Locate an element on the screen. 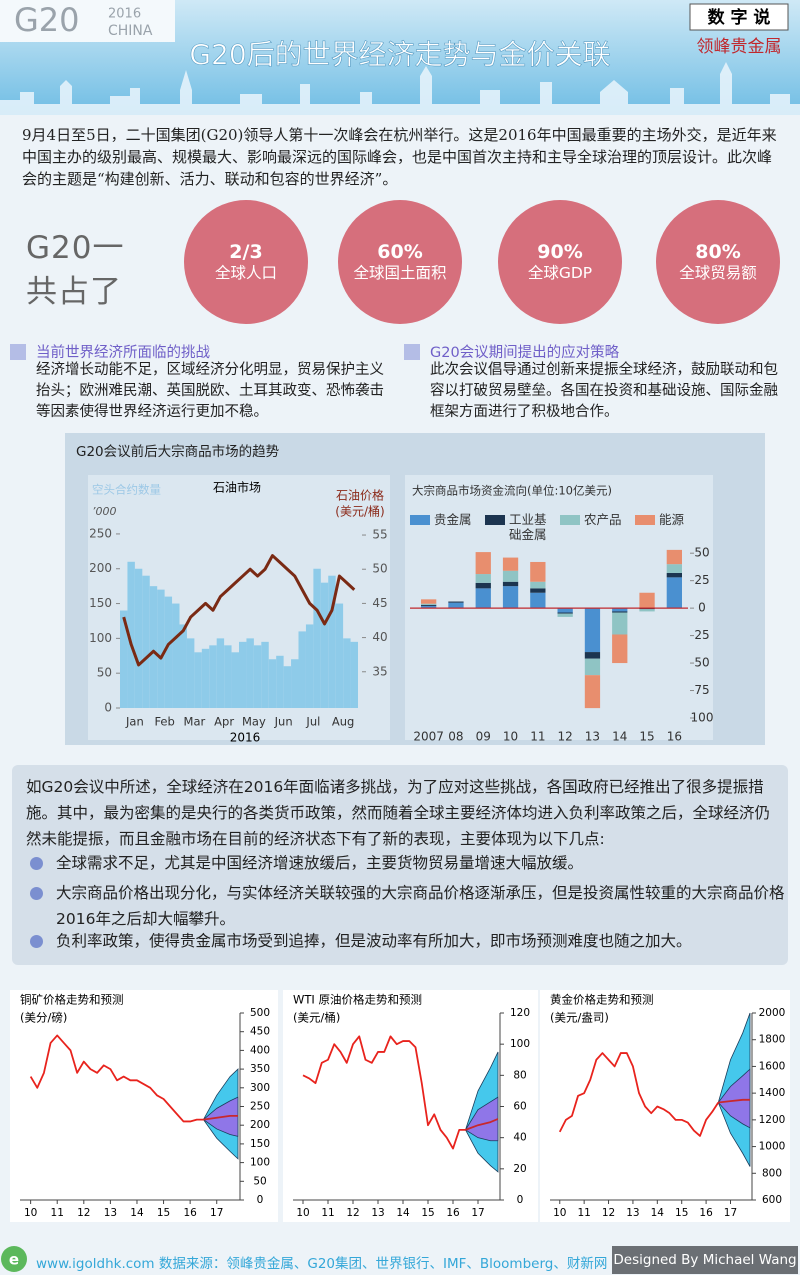 This screenshot has width=800, height=1275. y-tick-label: 300 is located at coordinates (260, 1088).